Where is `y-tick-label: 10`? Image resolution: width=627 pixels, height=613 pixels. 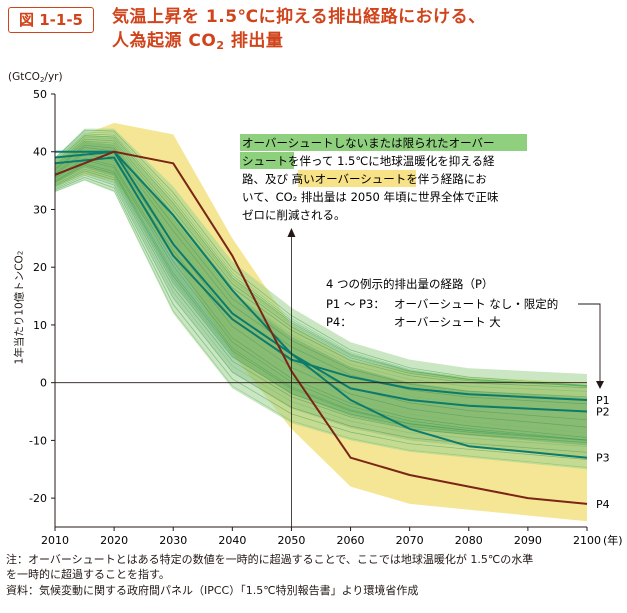 y-tick-label: 10 is located at coordinates (40, 325).